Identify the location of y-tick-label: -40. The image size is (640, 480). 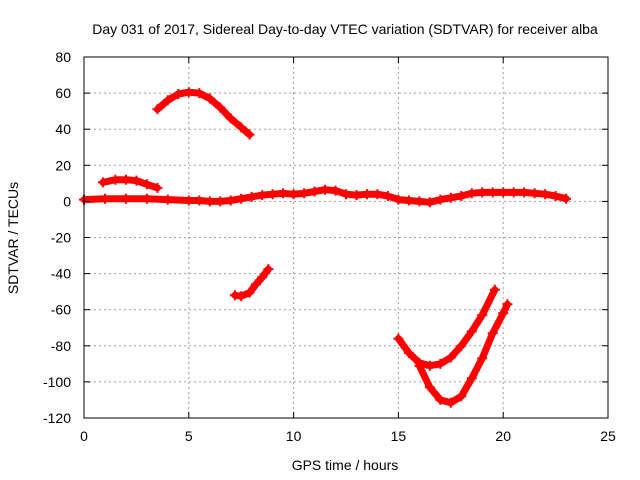
(61, 274).